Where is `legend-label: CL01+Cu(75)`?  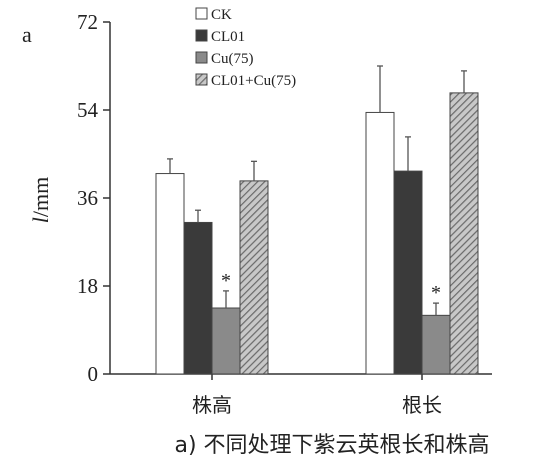
legend-label: CL01+Cu(75) is located at coordinates (253, 81).